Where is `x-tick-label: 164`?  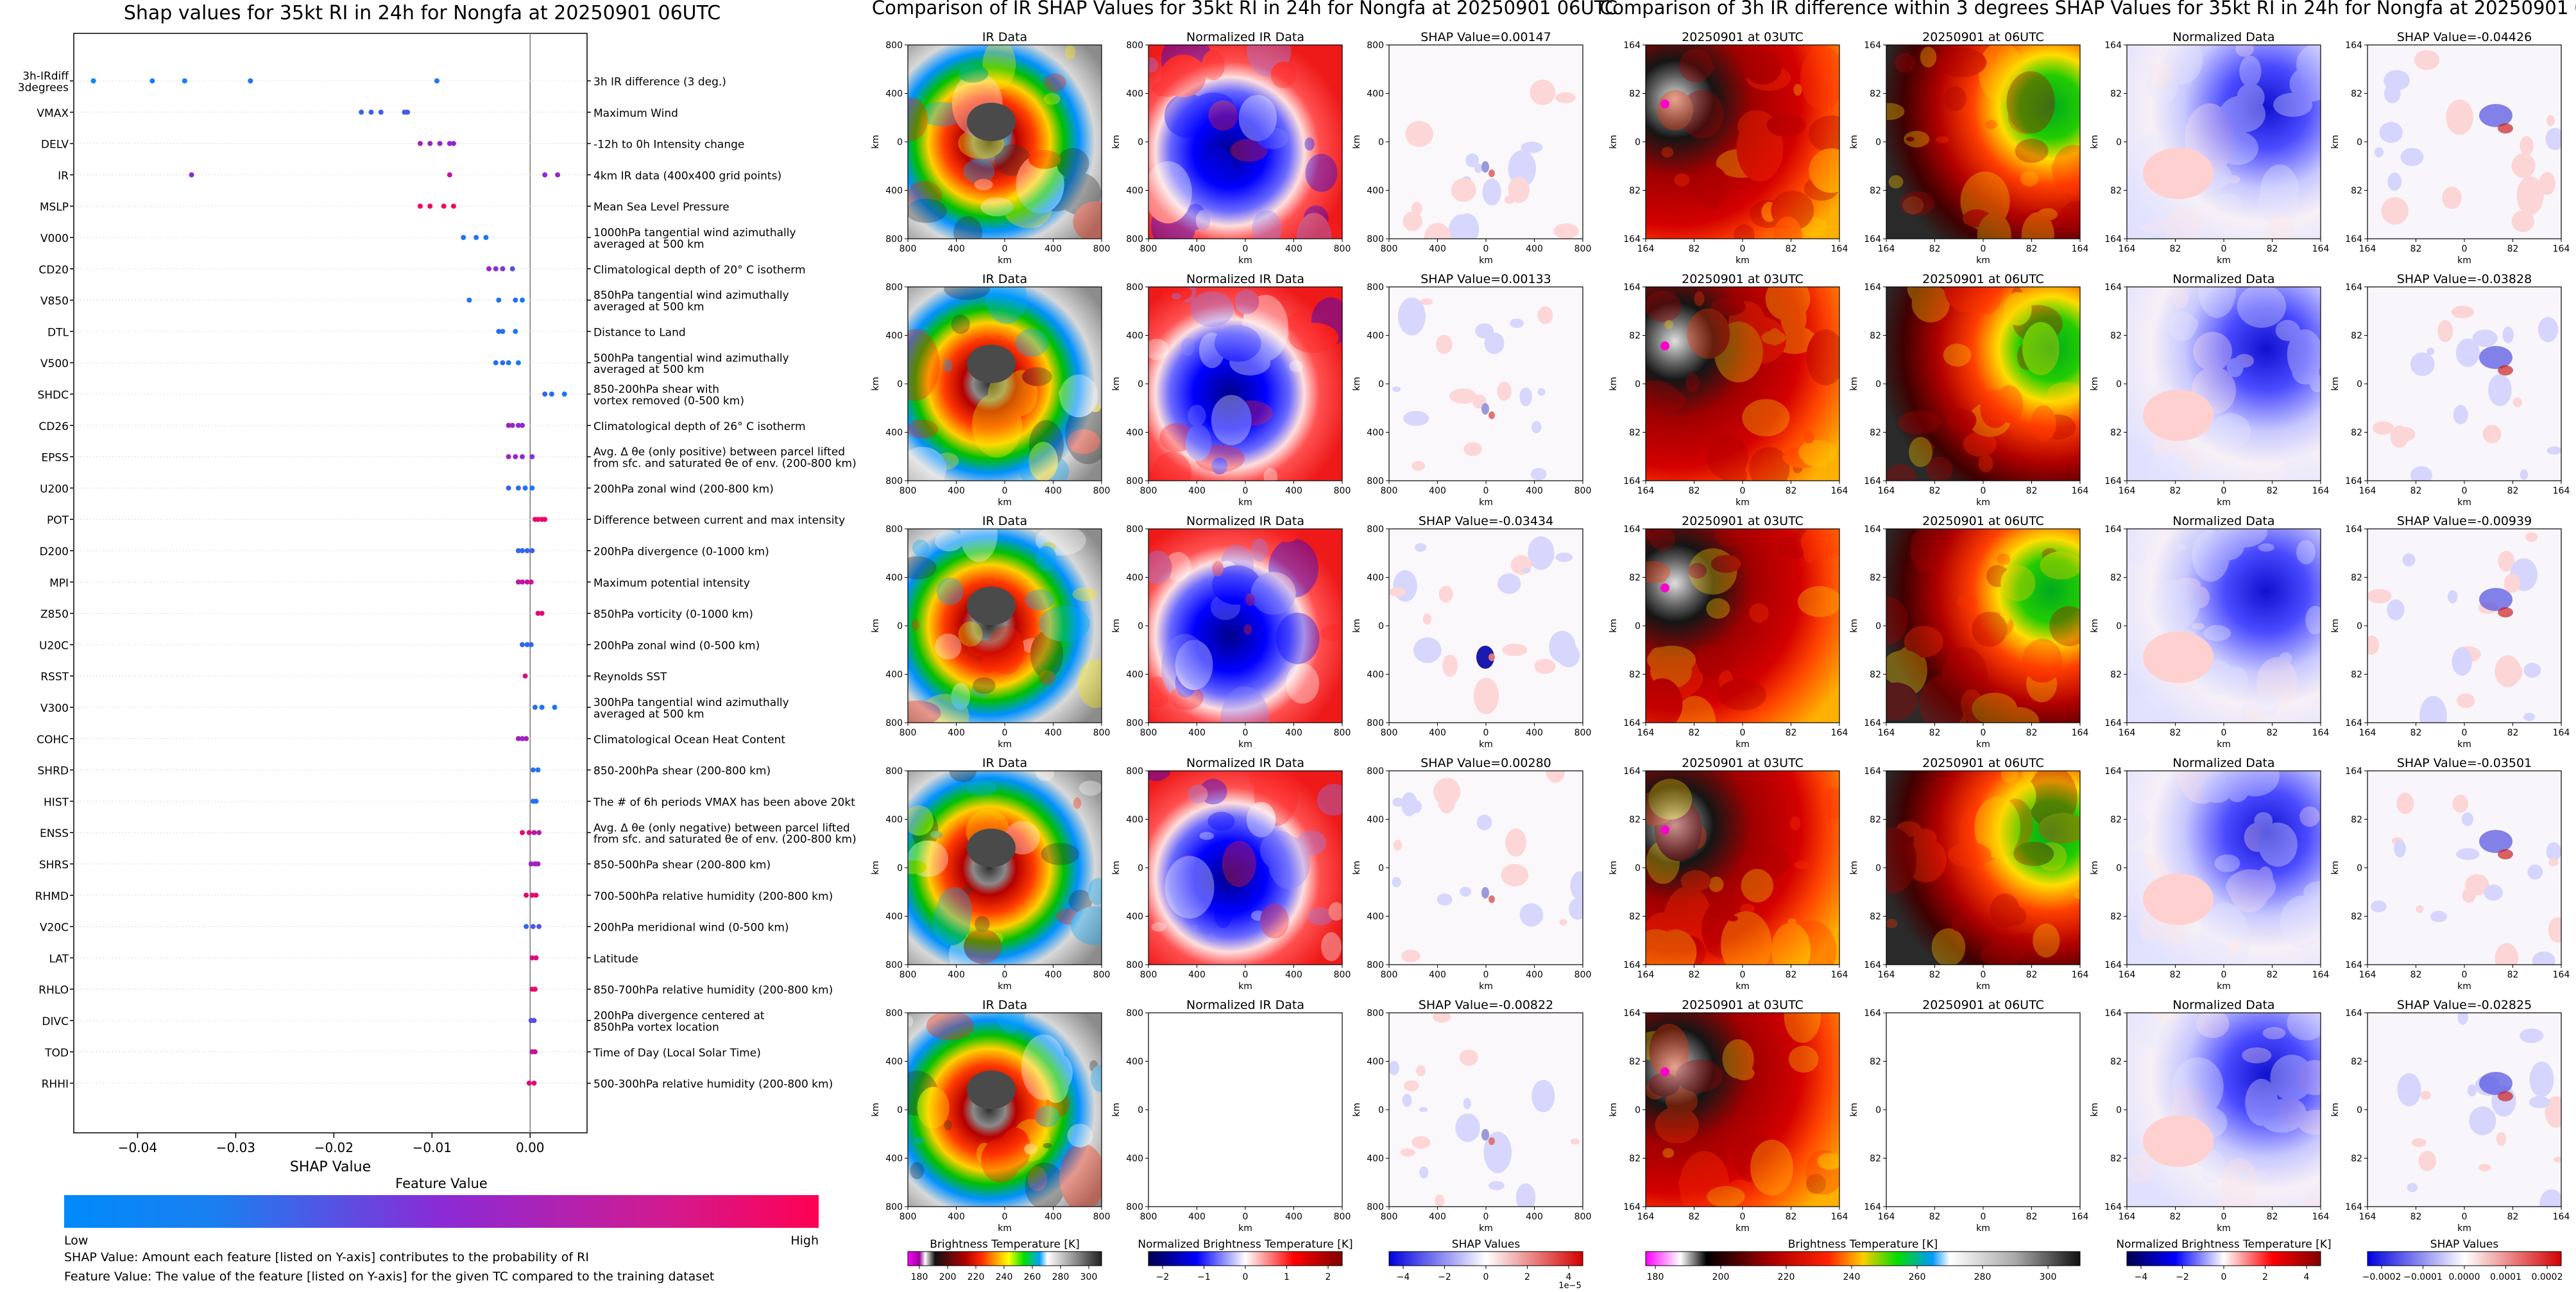 x-tick-label: 164 is located at coordinates (2127, 733).